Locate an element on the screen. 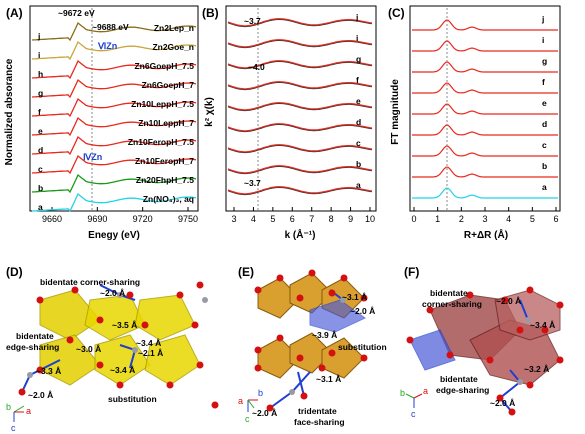  xanes-name-a: Zn(NO₃)₂, aq is located at coordinates (168, 199).